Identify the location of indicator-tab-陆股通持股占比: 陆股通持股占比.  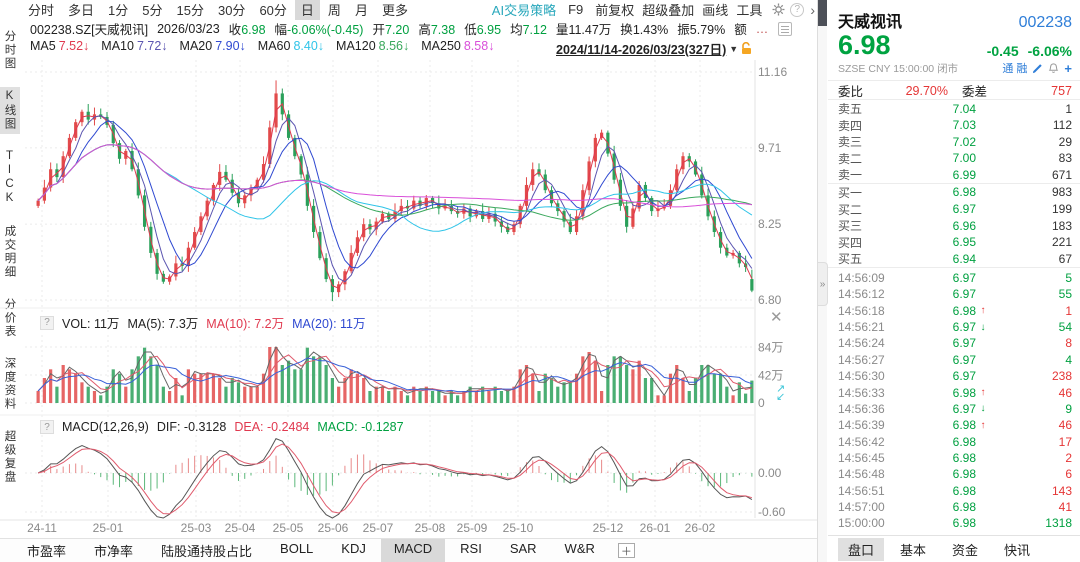
(207, 551).